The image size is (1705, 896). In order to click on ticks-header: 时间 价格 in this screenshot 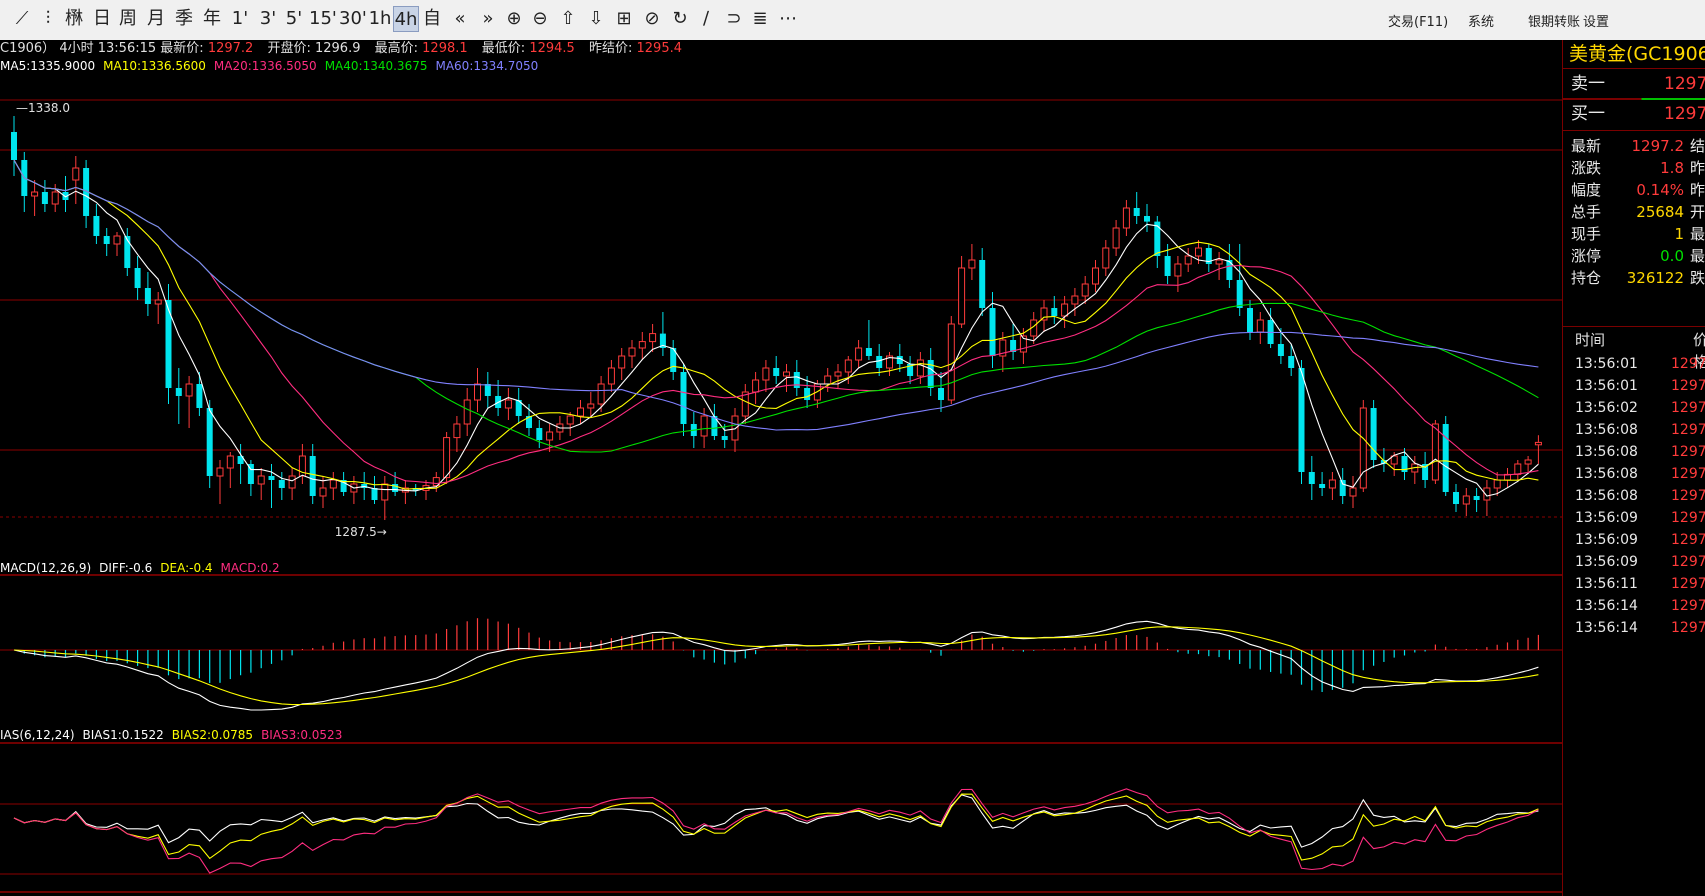, I will do `click(1634, 350)`.